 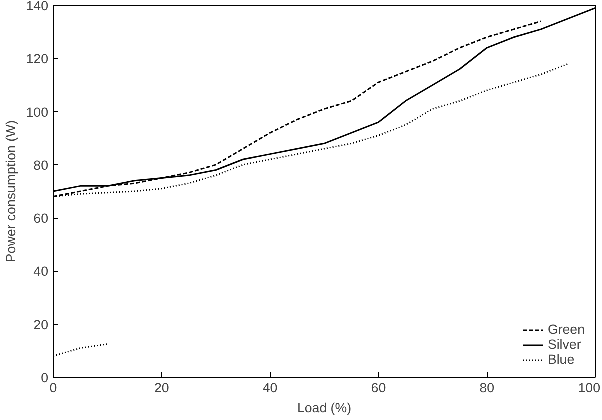 What do you see at coordinates (41, 324) in the screenshot?
I see `y-tick-label: 20` at bounding box center [41, 324].